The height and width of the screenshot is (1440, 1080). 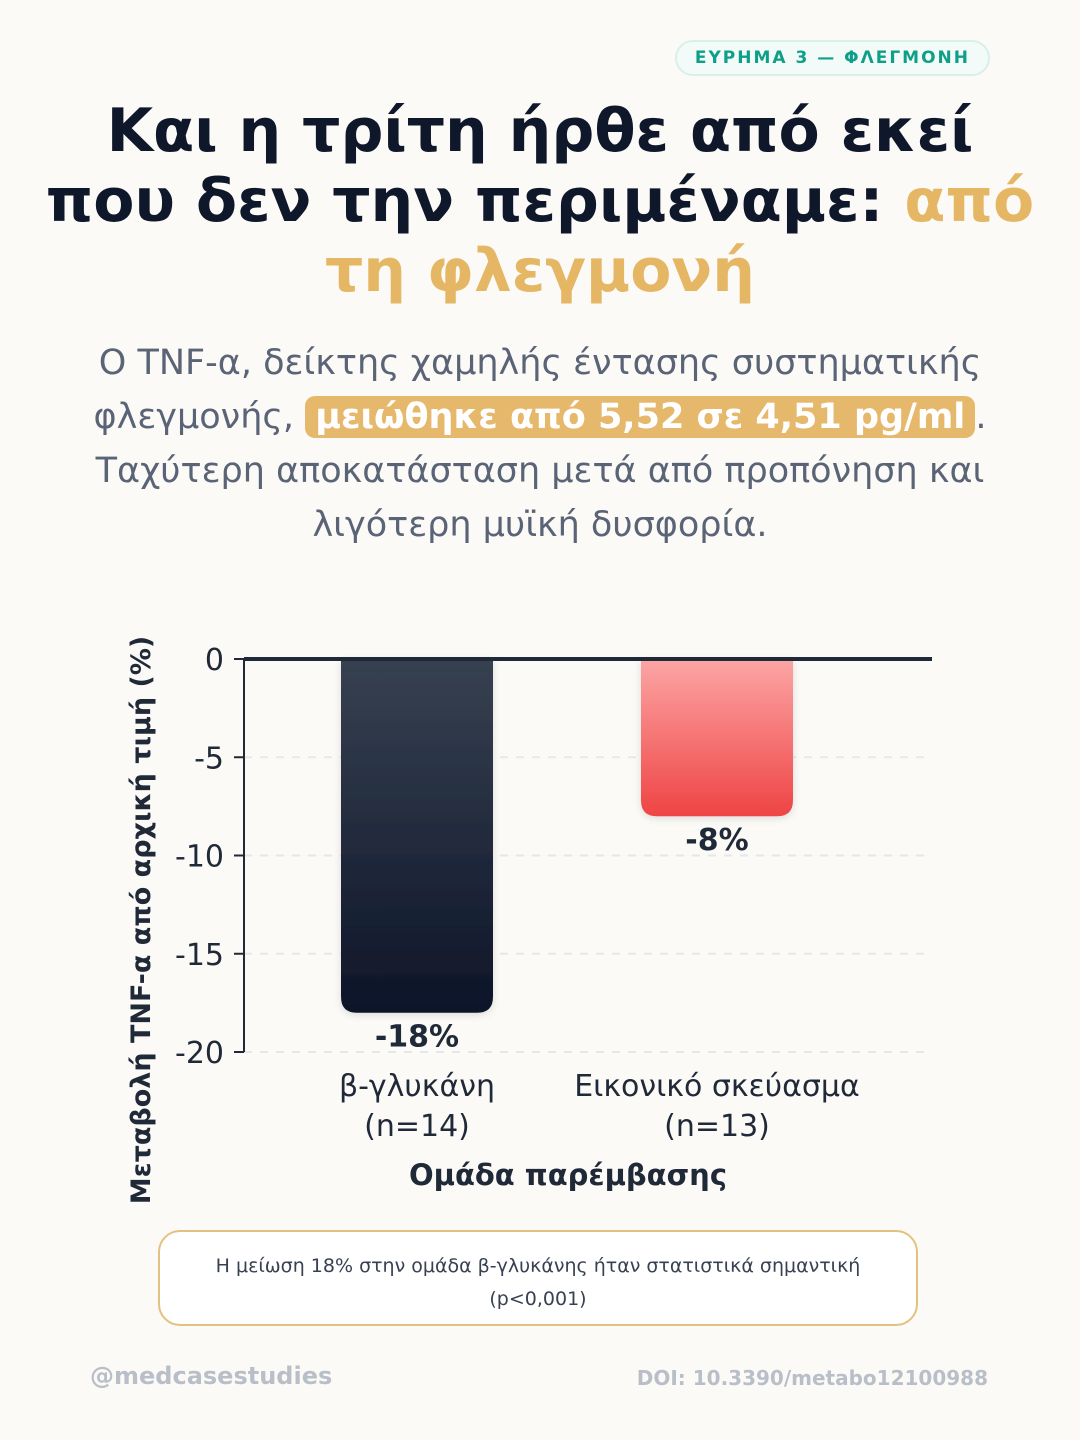 I want to click on doi-reference: DOI: 10.3390/metabo12100988, so click(x=812, y=1378).